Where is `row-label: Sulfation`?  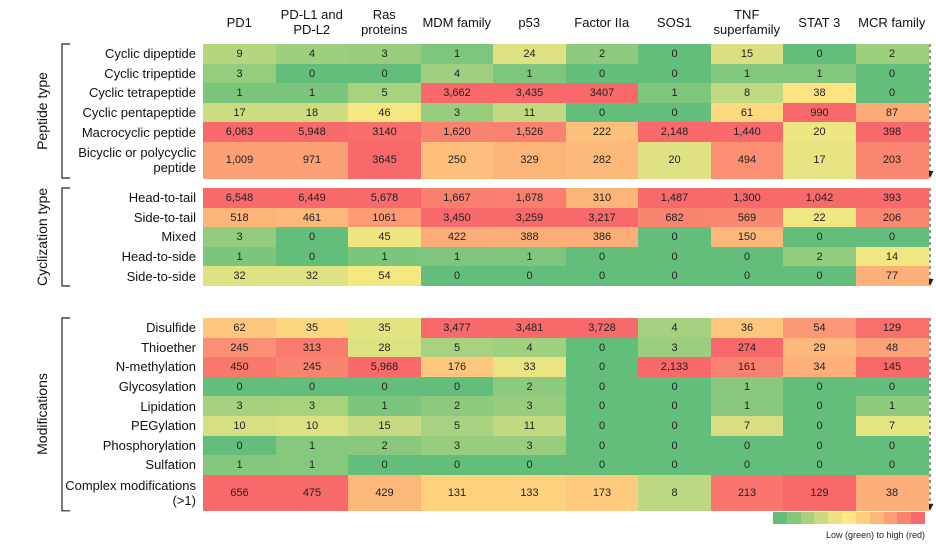
row-label: Sulfation is located at coordinates (170, 465).